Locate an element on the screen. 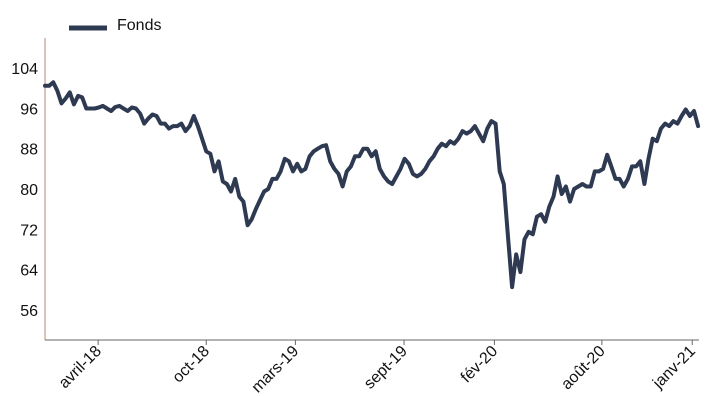 Image resolution: width=721 pixels, height=396 pixels. legend: Fonds is located at coordinates (115, 25).